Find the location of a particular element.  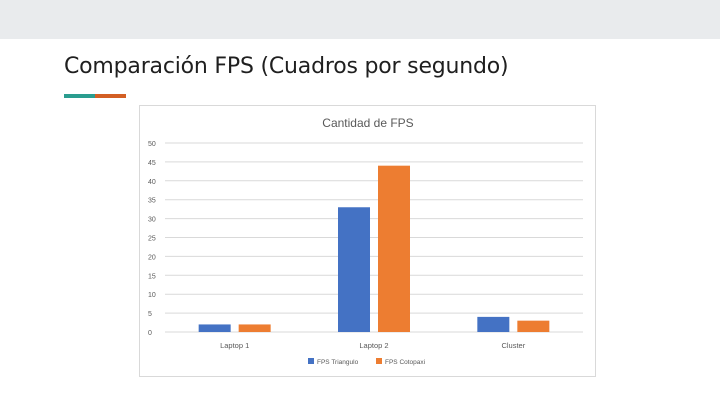

x-tick-label: Laptop 2 is located at coordinates (373, 345).